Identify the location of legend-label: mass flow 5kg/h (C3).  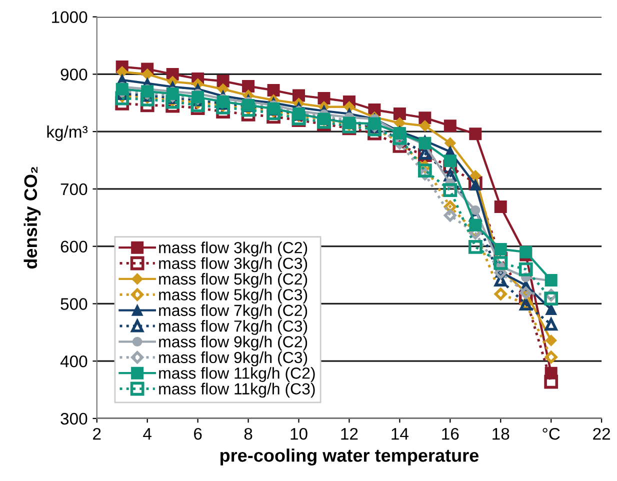
(233, 296).